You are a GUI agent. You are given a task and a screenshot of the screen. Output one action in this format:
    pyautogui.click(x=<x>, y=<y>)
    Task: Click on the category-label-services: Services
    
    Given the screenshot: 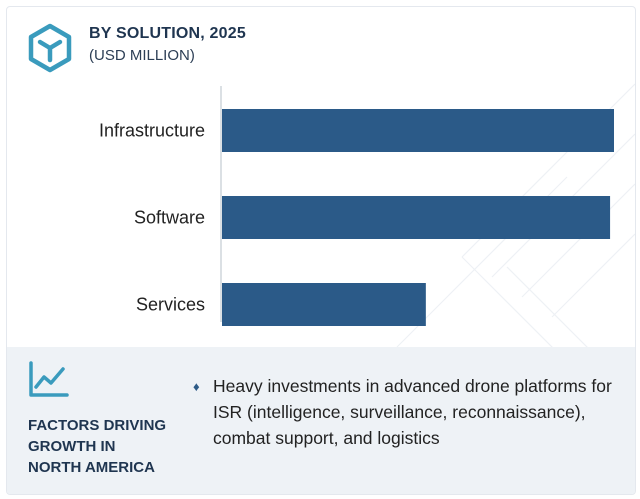 What is the action you would take?
    pyautogui.click(x=170, y=305)
    